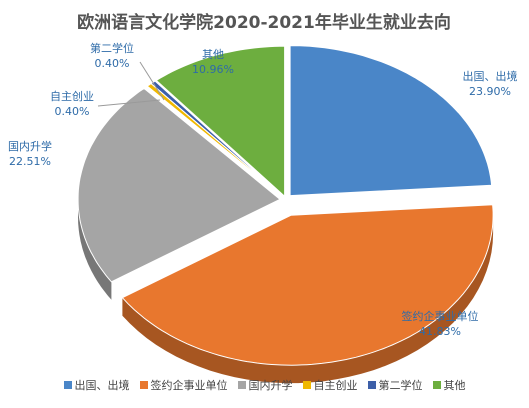  I want to click on slice-value-label-4: 0.40%, so click(112, 63).